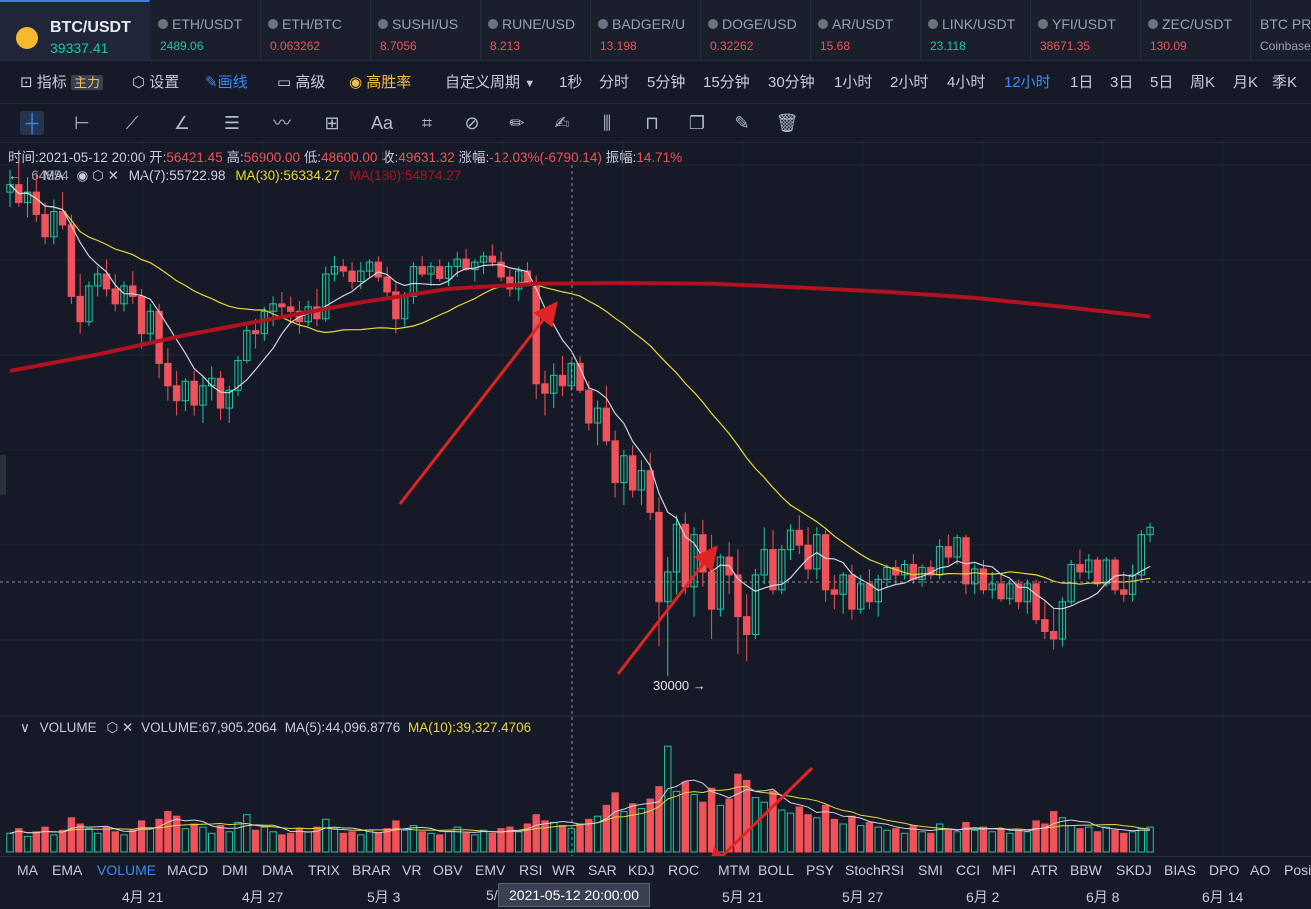 Image resolution: width=1311 pixels, height=909 pixels. Describe the element at coordinates (25, 727) in the screenshot. I see `collapse-icon: ∨` at that location.